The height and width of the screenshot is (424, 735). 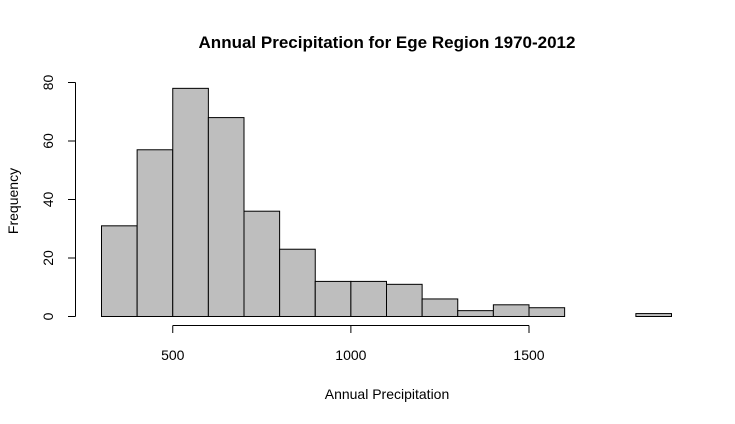 What do you see at coordinates (173, 355) in the screenshot?
I see `x-tick-label-0: 500` at bounding box center [173, 355].